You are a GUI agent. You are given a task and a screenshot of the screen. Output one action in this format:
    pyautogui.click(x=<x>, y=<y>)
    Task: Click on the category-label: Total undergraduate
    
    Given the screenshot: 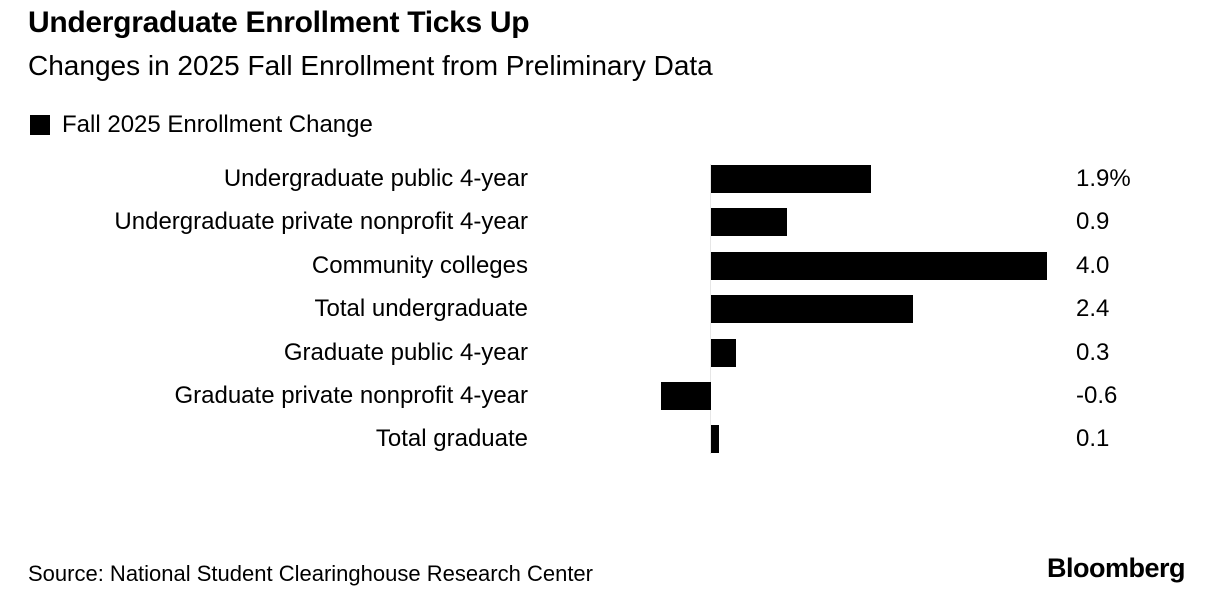 What is the action you would take?
    pyautogui.click(x=421, y=309)
    